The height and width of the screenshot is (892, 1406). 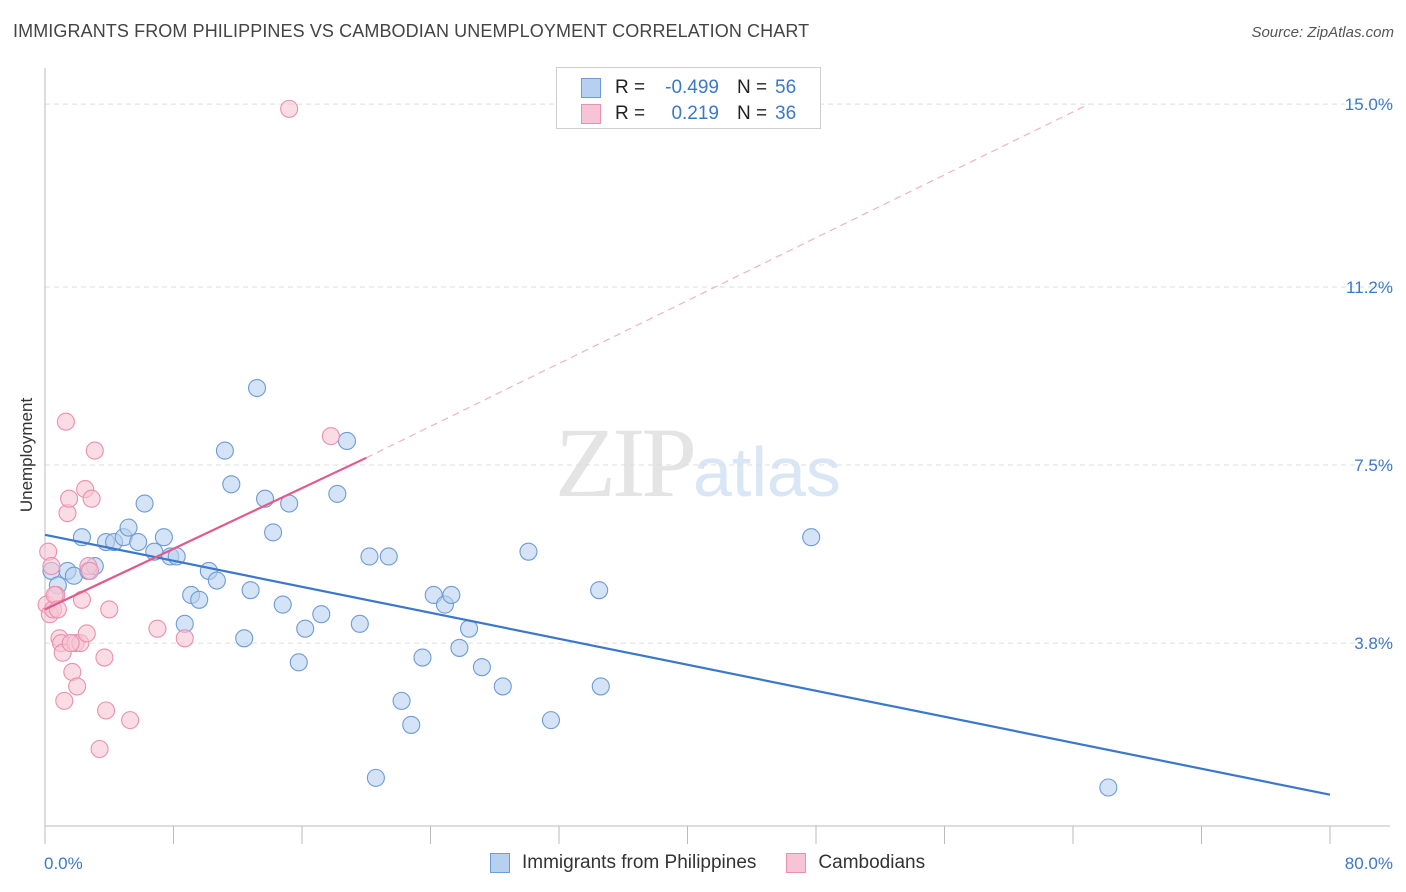 What do you see at coordinates (767, 472) in the screenshot?
I see `watermark-atlas: atlas` at bounding box center [767, 472].